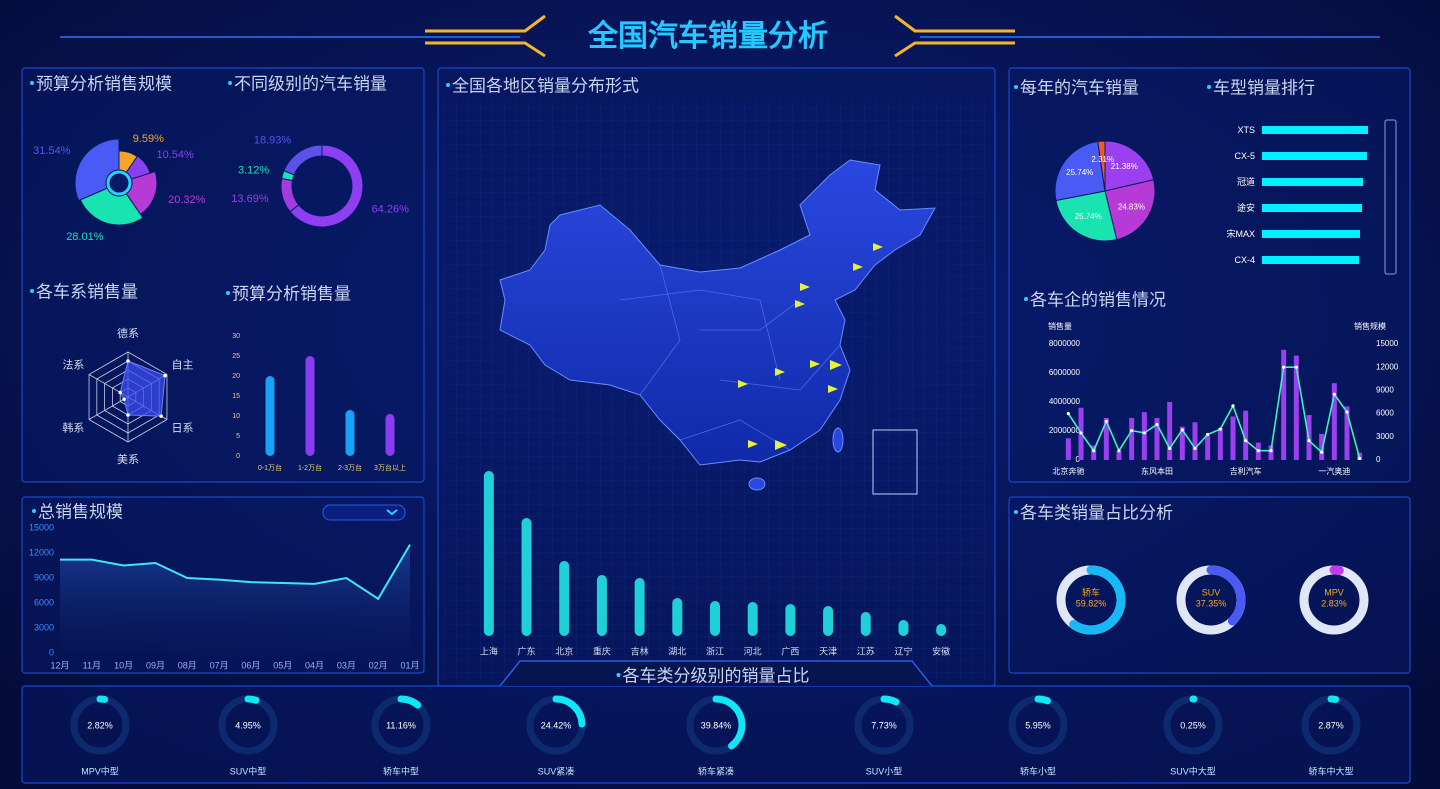  Describe the element at coordinates (941, 650) in the screenshot. I see `x-tick-label: 安徽` at that location.